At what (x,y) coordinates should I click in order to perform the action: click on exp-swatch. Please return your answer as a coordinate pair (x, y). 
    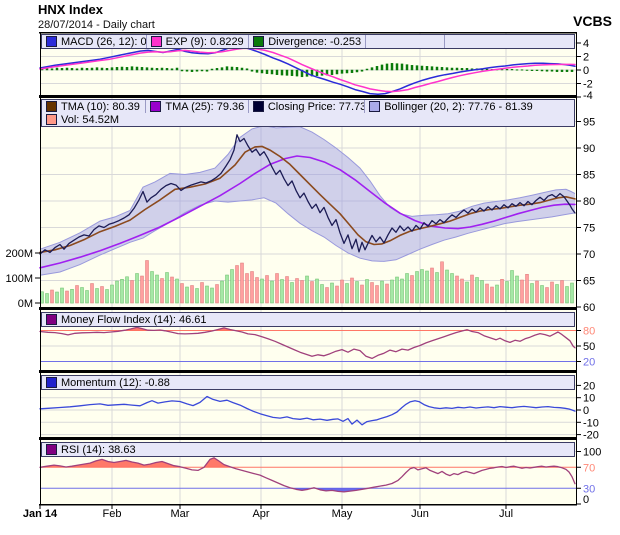
    Looking at the image, I should click on (156, 41).